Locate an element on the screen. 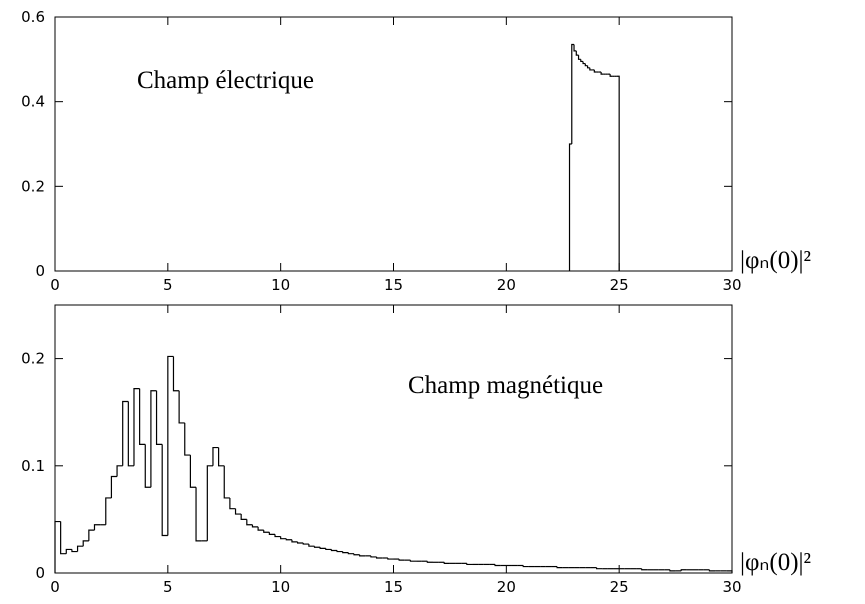 This screenshot has height=604, width=865. y-tick-label: 0.2 is located at coordinates (33, 186).